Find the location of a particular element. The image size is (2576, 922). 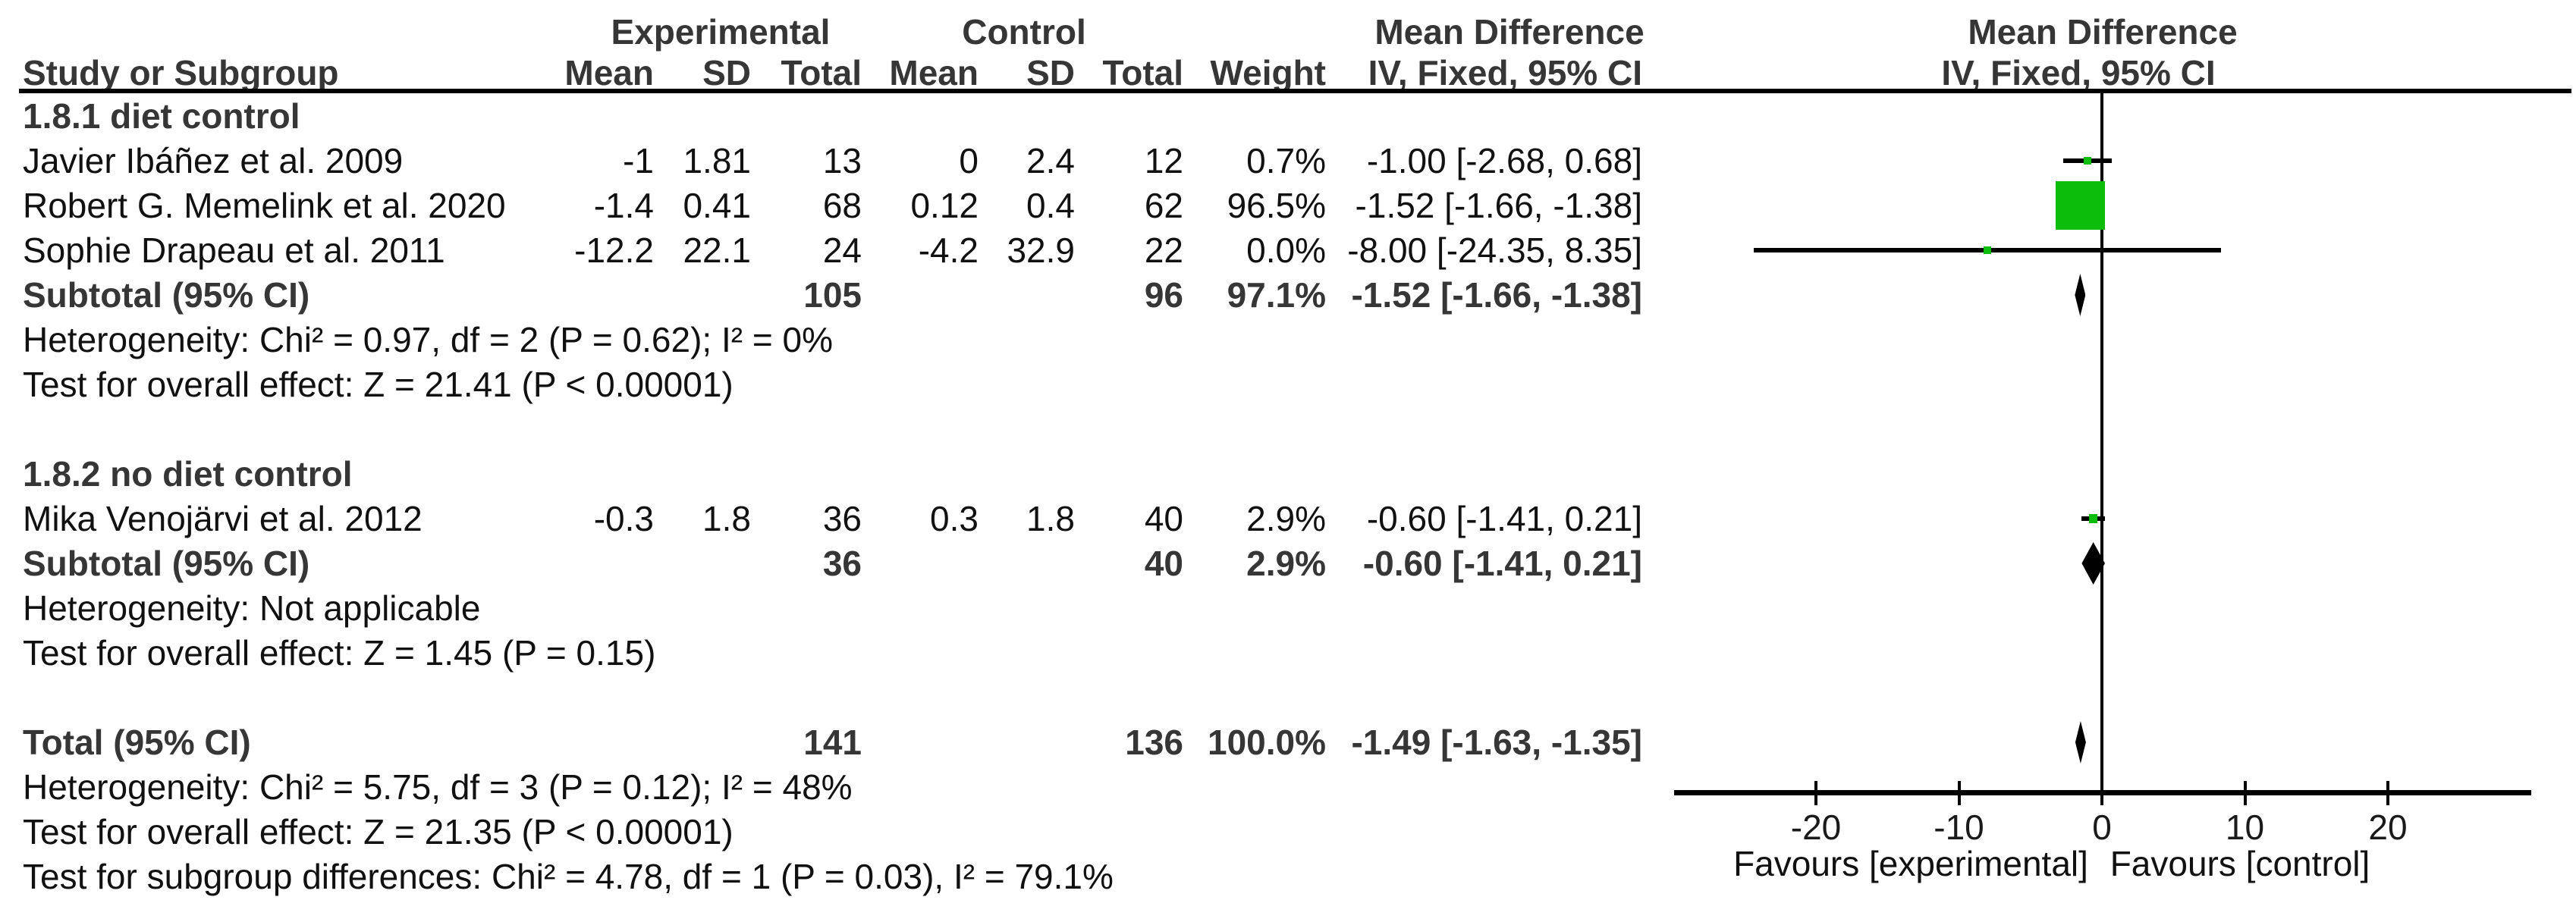

x-axis-tick-label: -10 is located at coordinates (1959, 827).